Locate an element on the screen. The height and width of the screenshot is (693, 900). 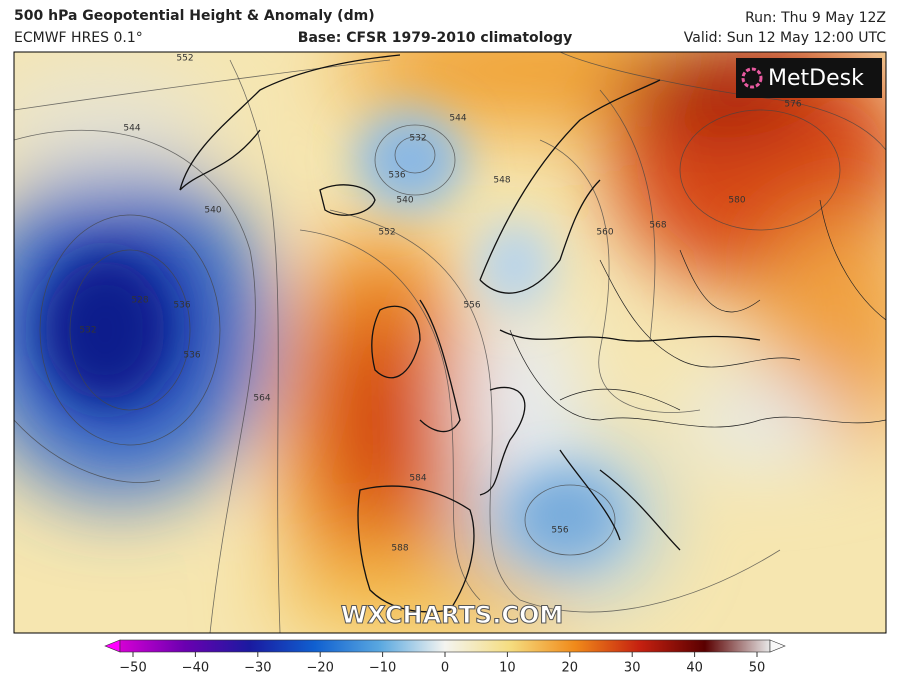
watermark: WXCHARTS.COM is located at coordinates (452, 615).